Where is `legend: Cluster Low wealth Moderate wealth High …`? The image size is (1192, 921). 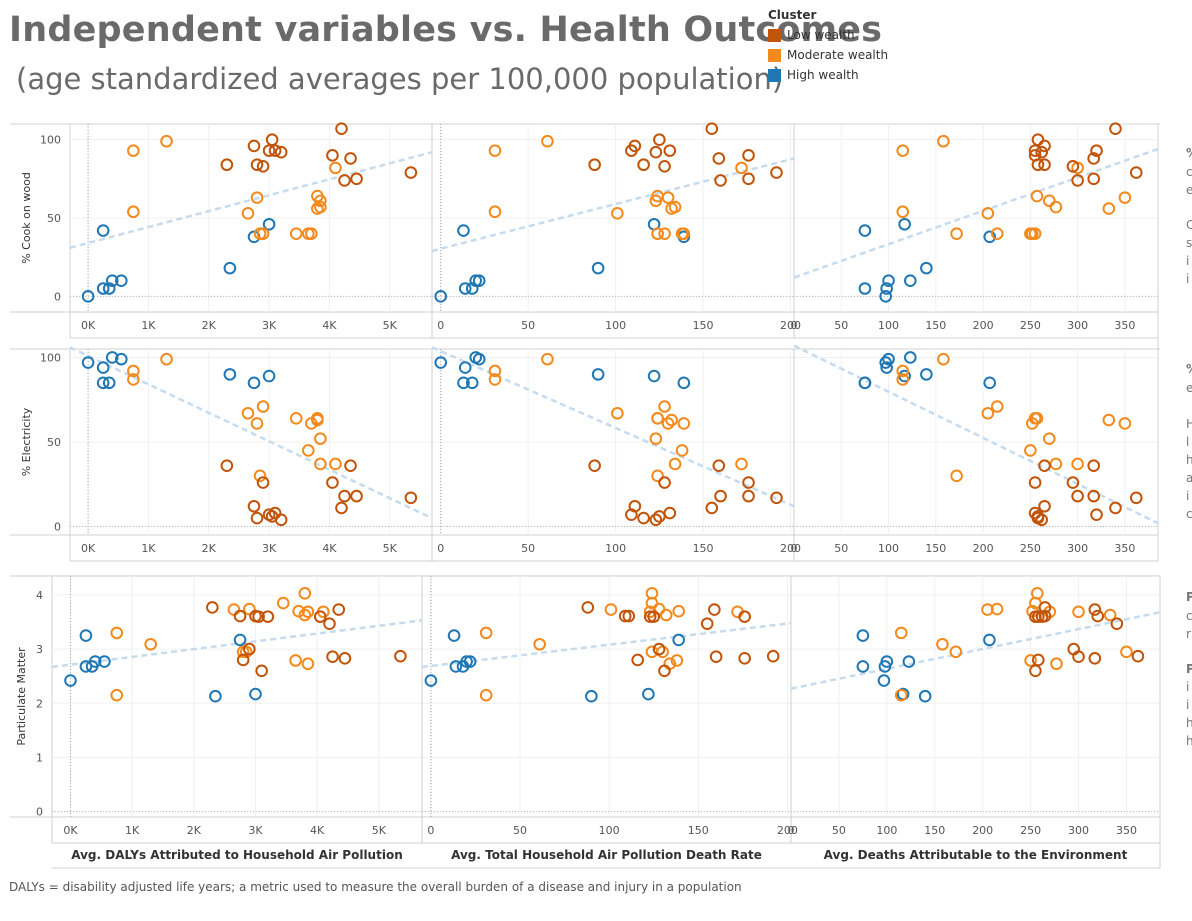 legend: Cluster Low wealth Moderate wealth High … is located at coordinates (828, 46).